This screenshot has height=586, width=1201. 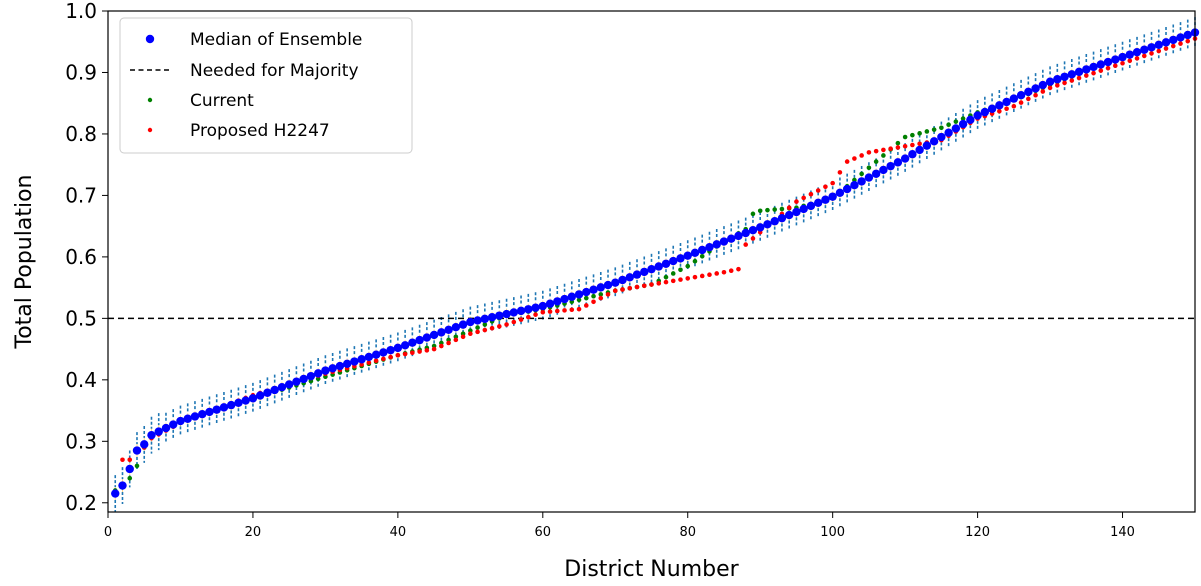 What do you see at coordinates (81, 72) in the screenshot?
I see `y-tick-label: 0.9` at bounding box center [81, 72].